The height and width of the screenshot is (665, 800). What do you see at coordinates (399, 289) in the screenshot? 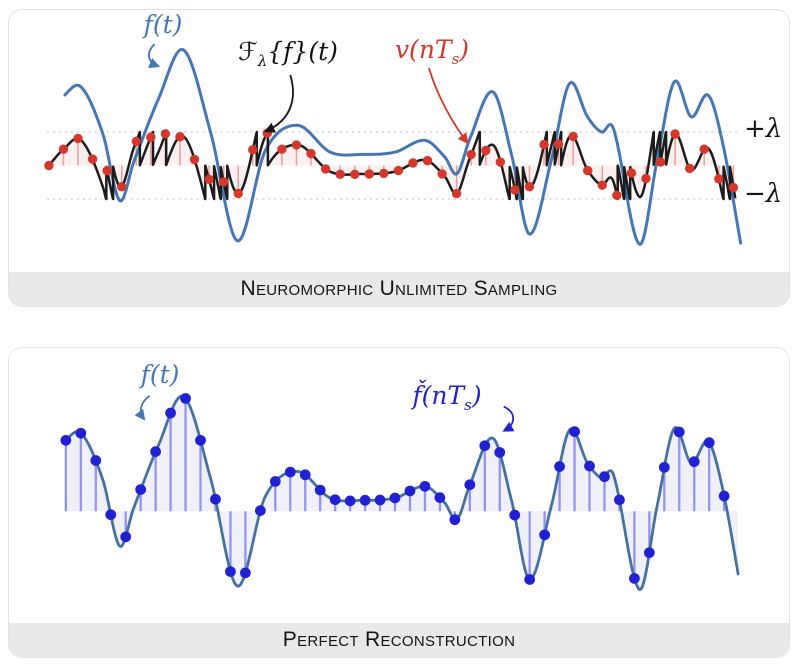
I see `caption-neuromorphic-sampling: Neuromorphic Unlimited Sampling` at bounding box center [399, 289].